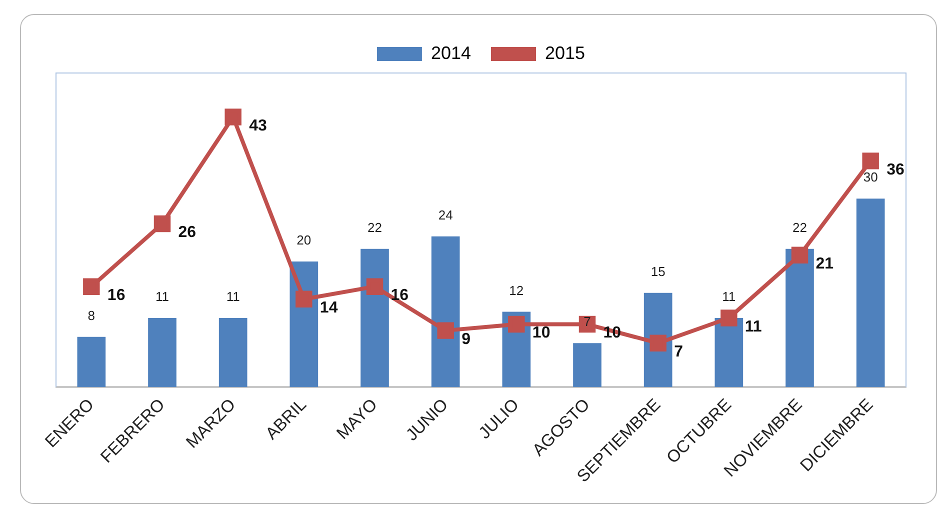 This screenshot has height=512, width=947. I want to click on data-label: 12, so click(516, 290).